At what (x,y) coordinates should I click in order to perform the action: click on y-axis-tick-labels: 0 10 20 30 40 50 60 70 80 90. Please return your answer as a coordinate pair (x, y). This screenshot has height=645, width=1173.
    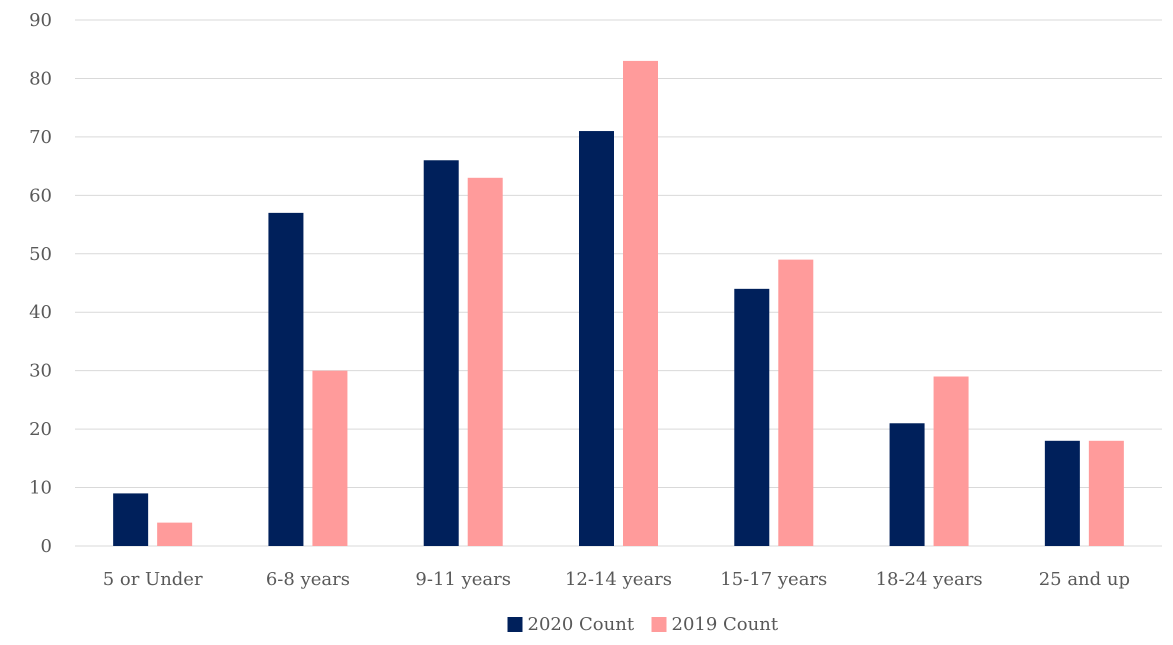
    Looking at the image, I should click on (40, 283).